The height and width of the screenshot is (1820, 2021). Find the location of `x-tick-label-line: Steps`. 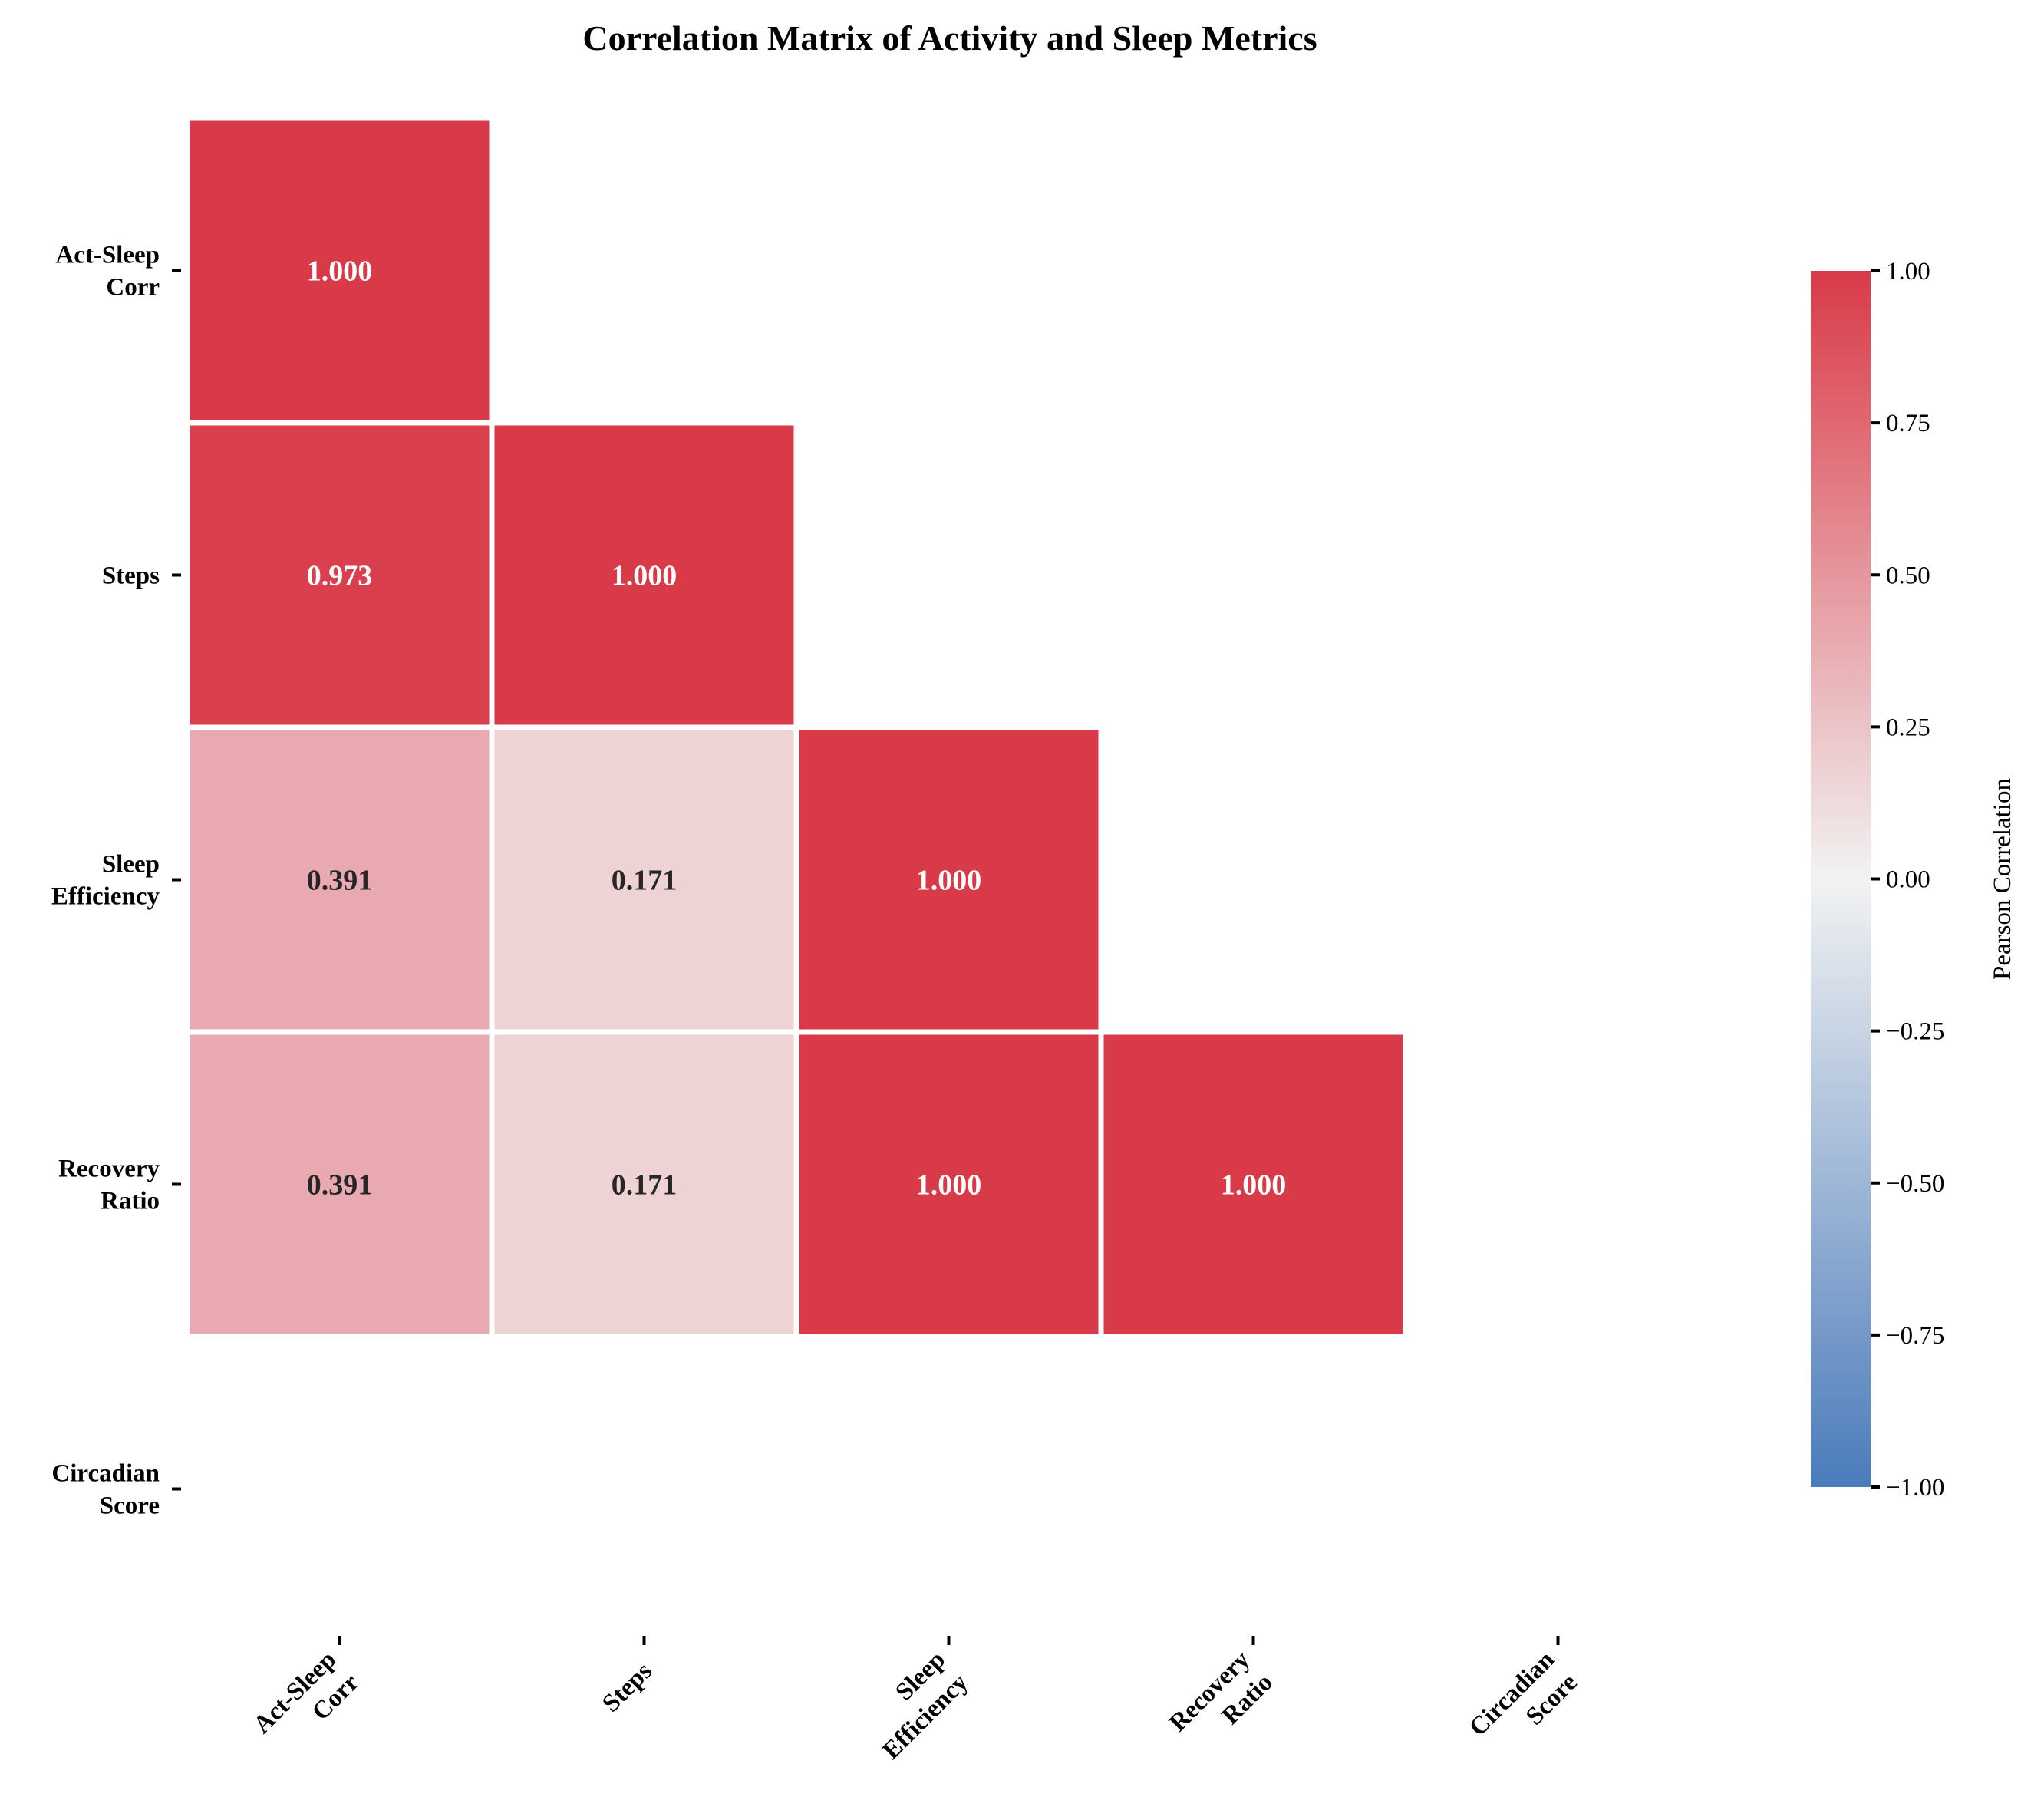

x-tick-label-line: Steps is located at coordinates (627, 1687).